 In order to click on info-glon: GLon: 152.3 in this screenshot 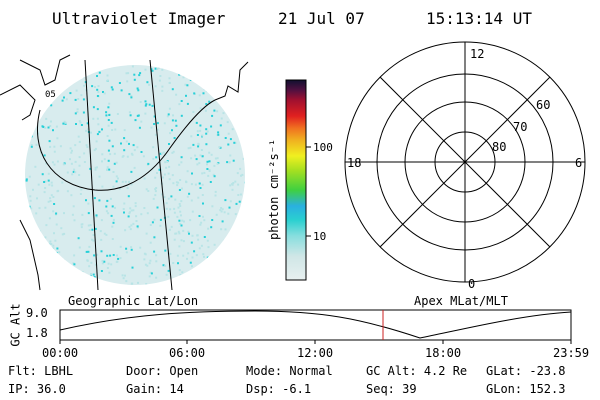, I will do `click(526, 389)`.